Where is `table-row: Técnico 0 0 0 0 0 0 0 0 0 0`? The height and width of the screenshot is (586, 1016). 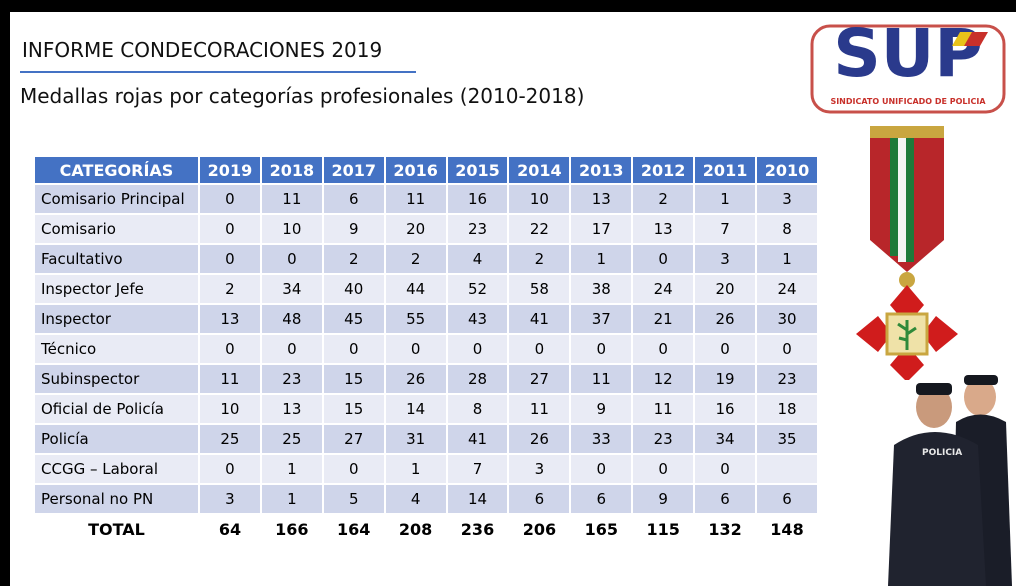 table-row: Técnico 0 0 0 0 0 0 0 0 0 0 is located at coordinates (426, 349).